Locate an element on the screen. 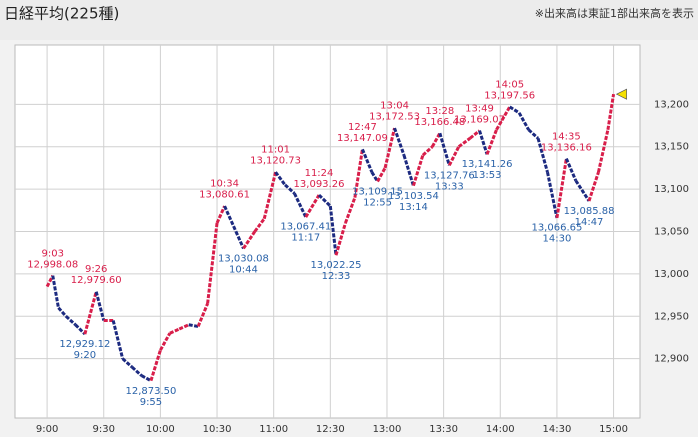 Image resolution: width=698 pixels, height=437 pixels. y-tick-label: 13,100 is located at coordinates (671, 189).